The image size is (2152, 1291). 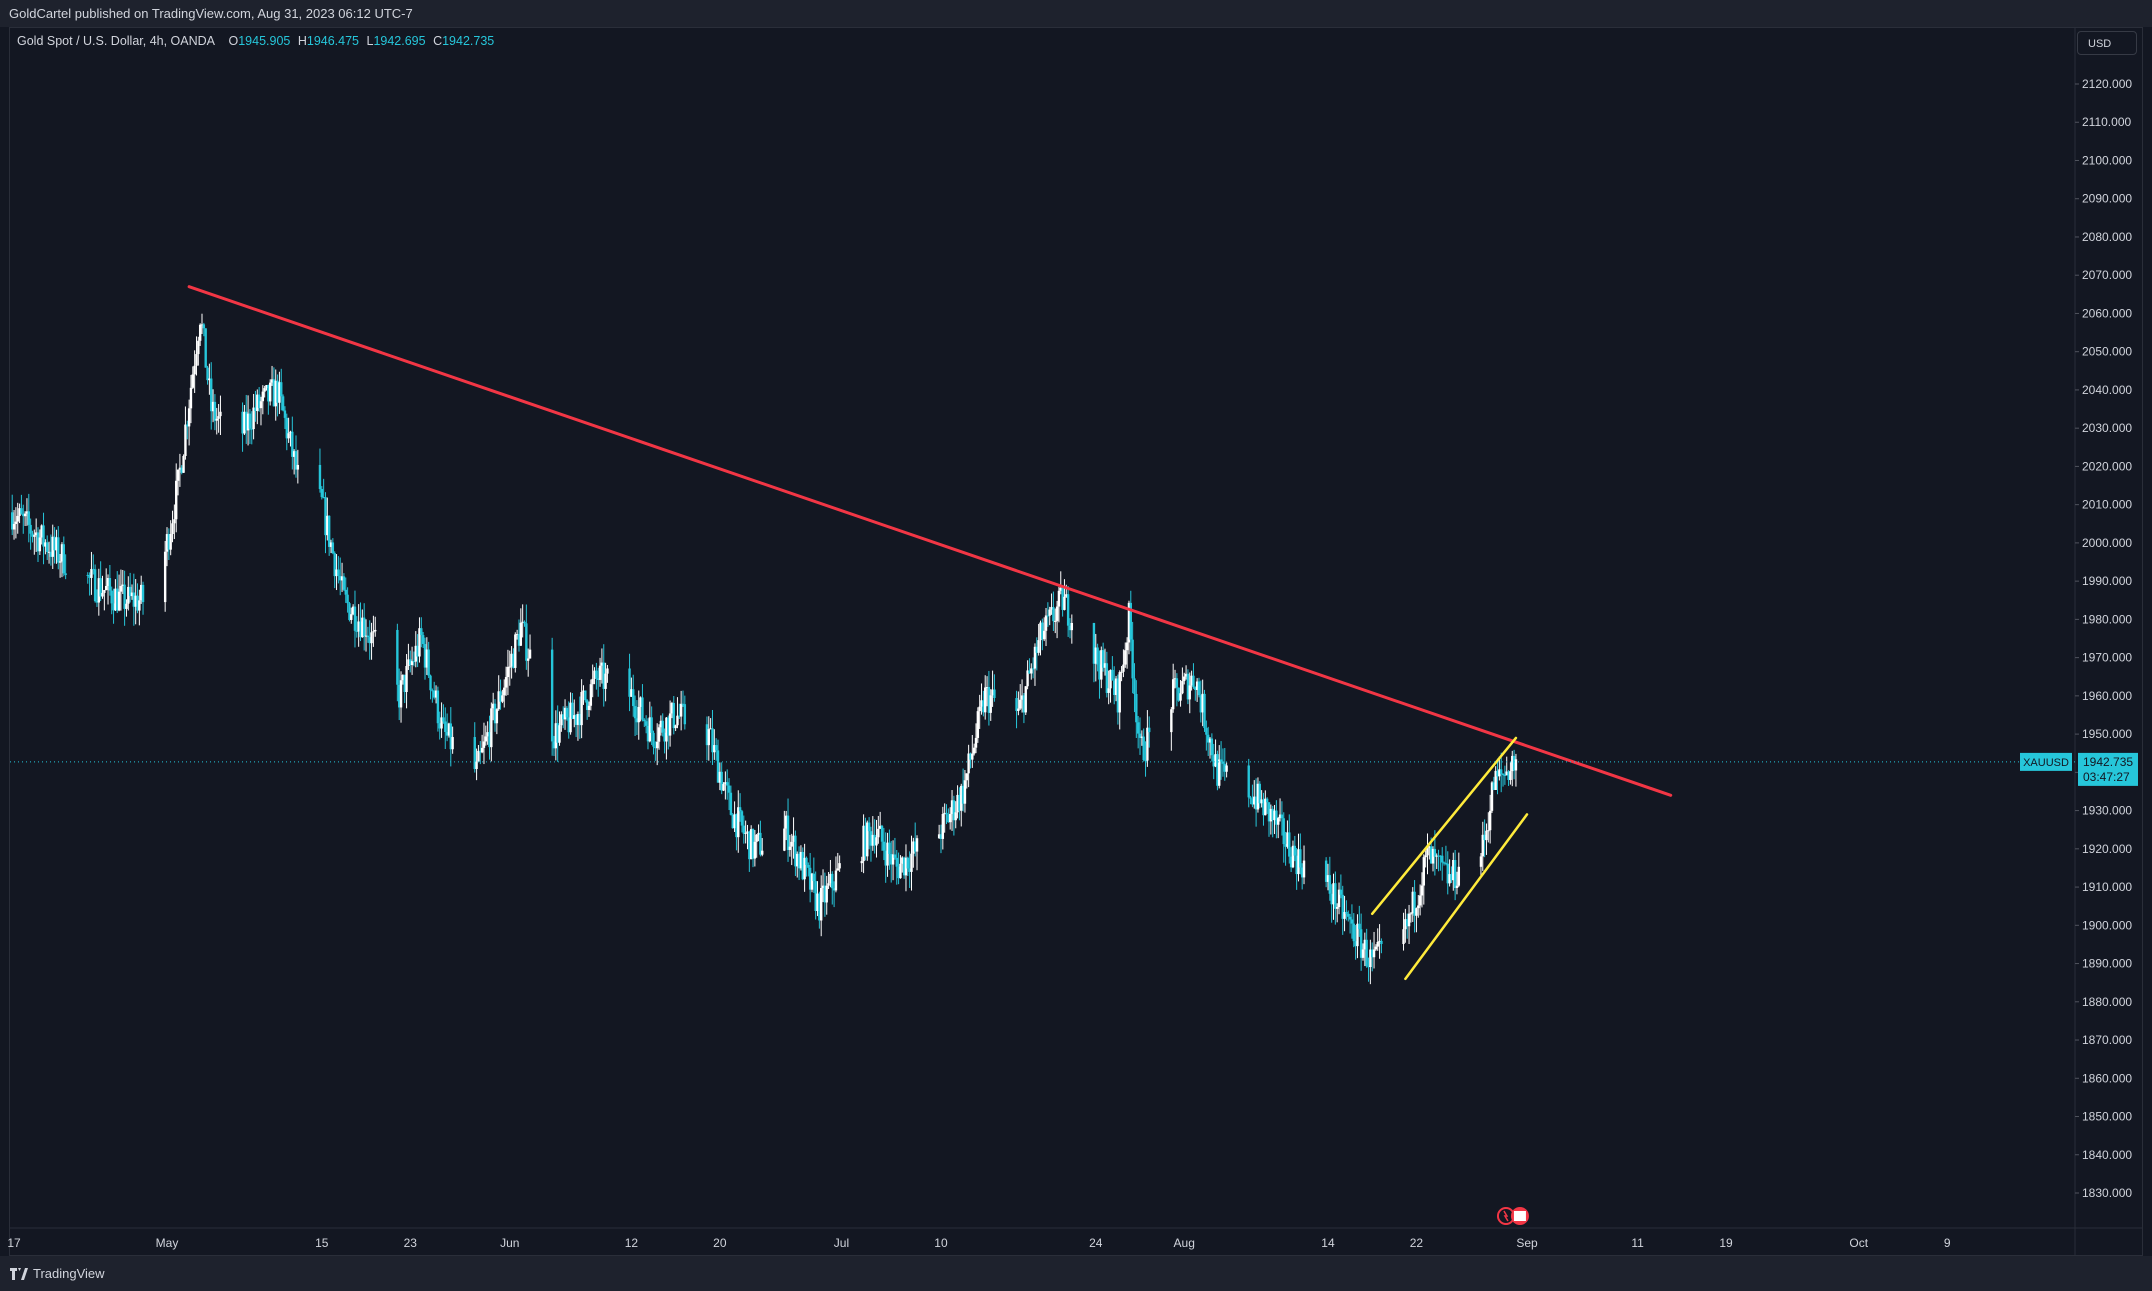 I want to click on channel-upper, so click(x=1444, y=826).